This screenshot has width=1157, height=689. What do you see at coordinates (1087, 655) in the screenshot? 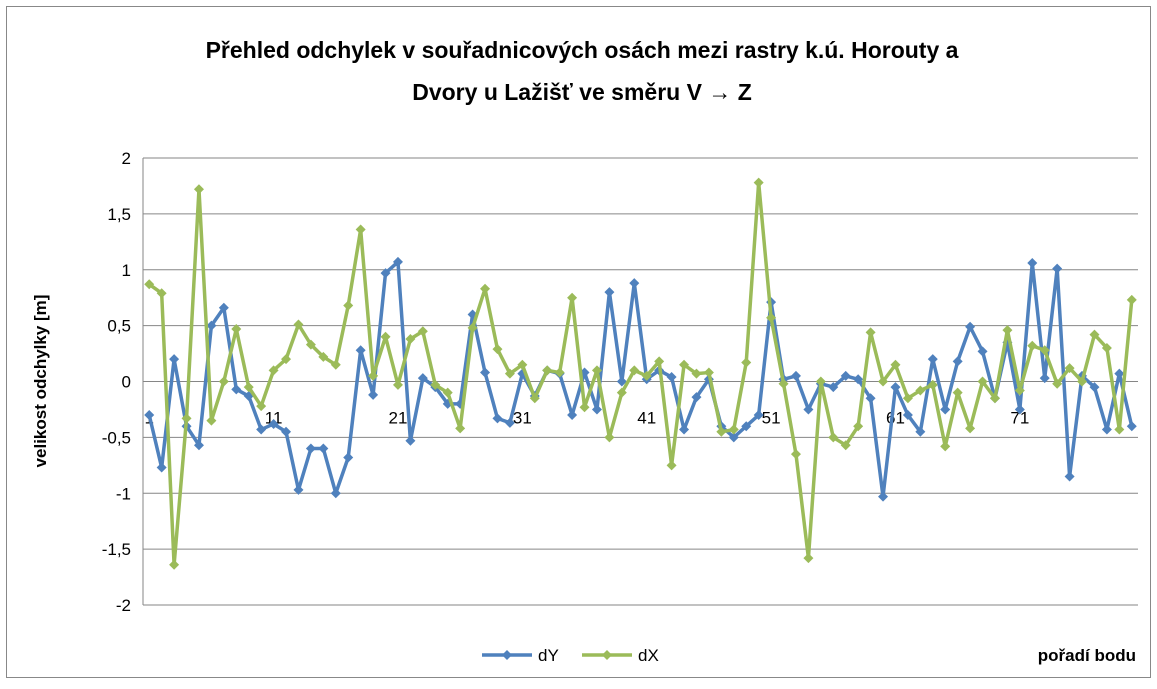
I see `x-axis-label: pořadí bodu` at bounding box center [1087, 655].